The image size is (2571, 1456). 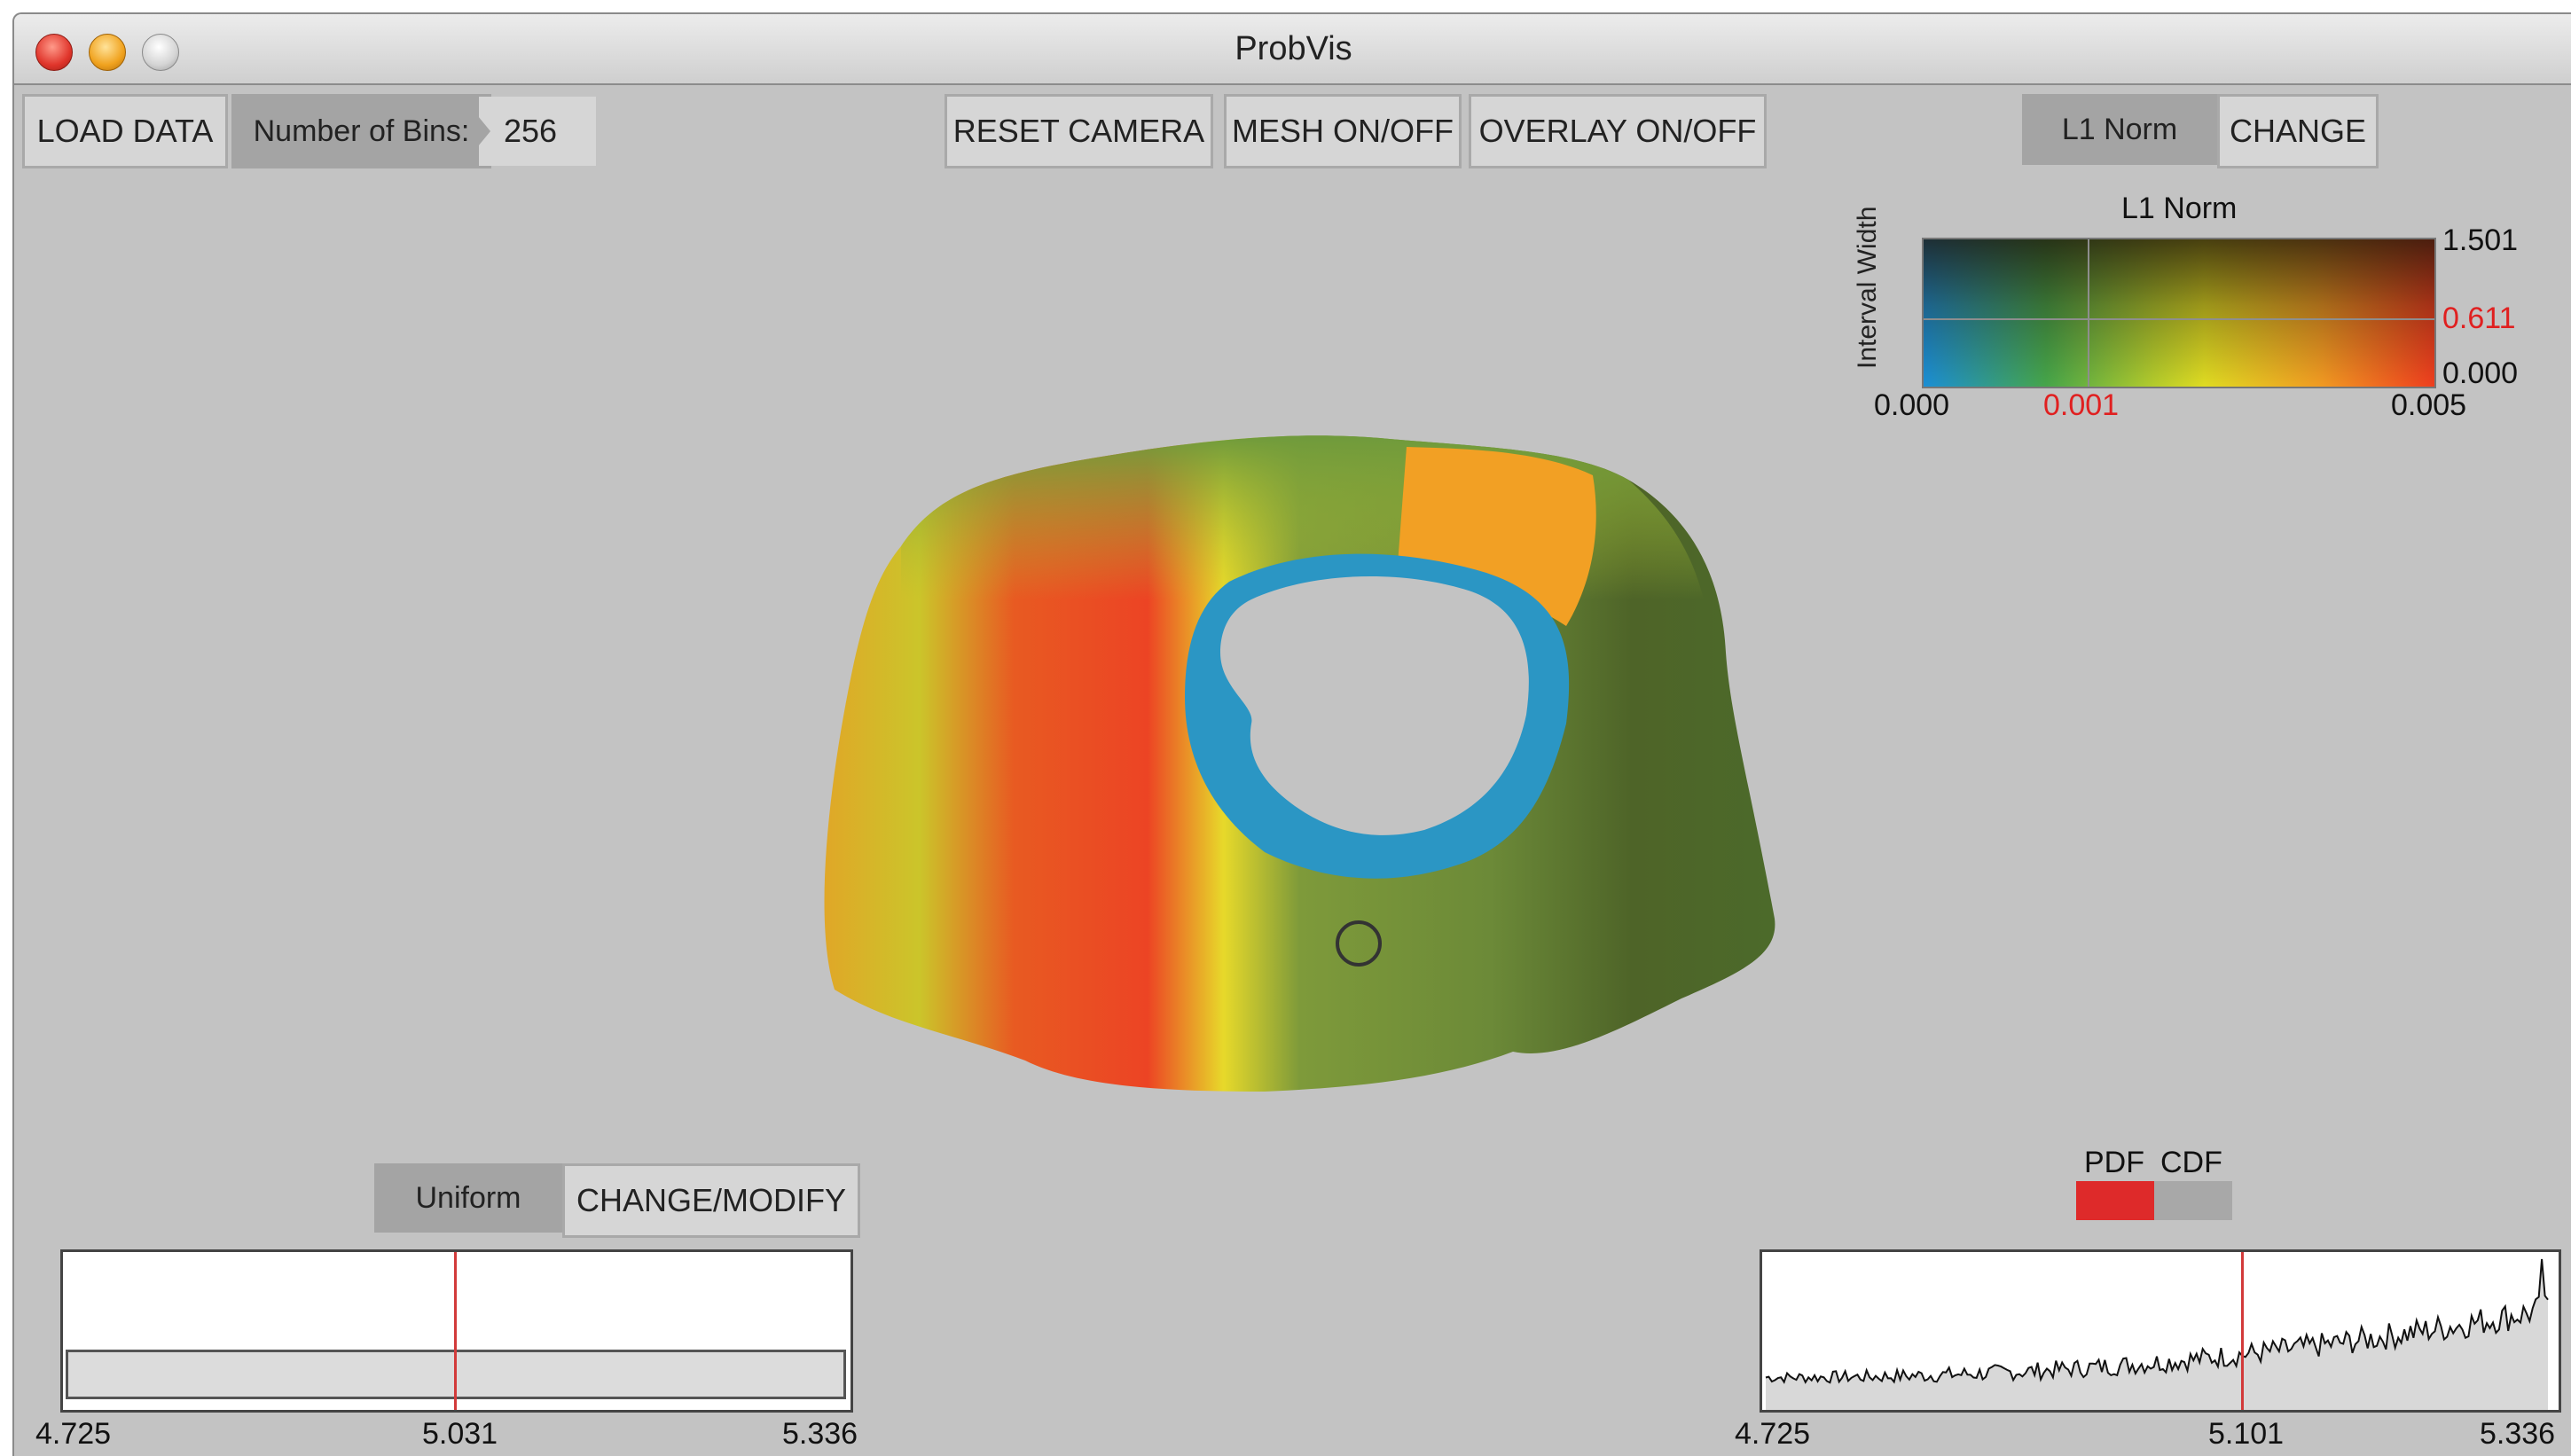 I want to click on title-bar: ProbVis, so click(x=1292, y=49).